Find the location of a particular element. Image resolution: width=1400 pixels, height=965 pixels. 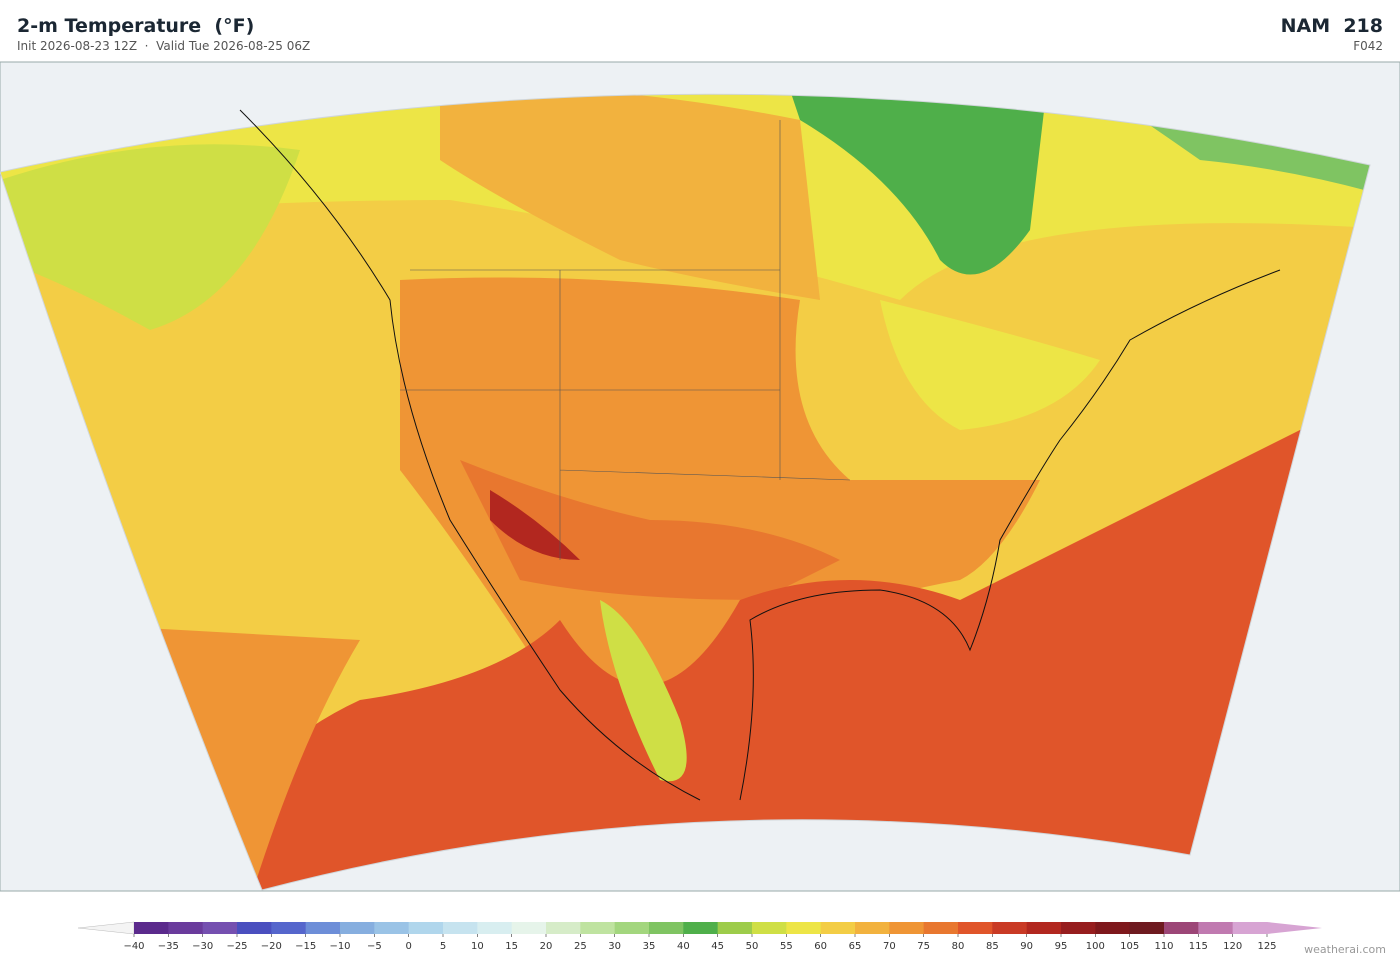

colorbar-tick-label: 0 is located at coordinates (408, 946).